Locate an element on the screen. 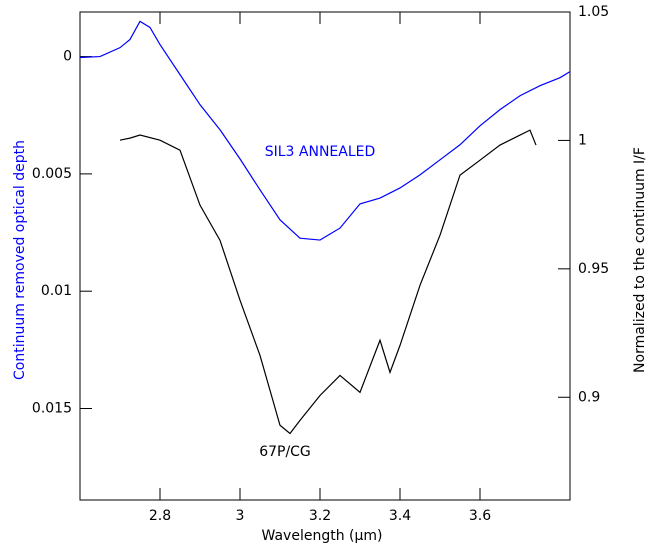  y-tick-label: 0.015 is located at coordinates (52, 409).